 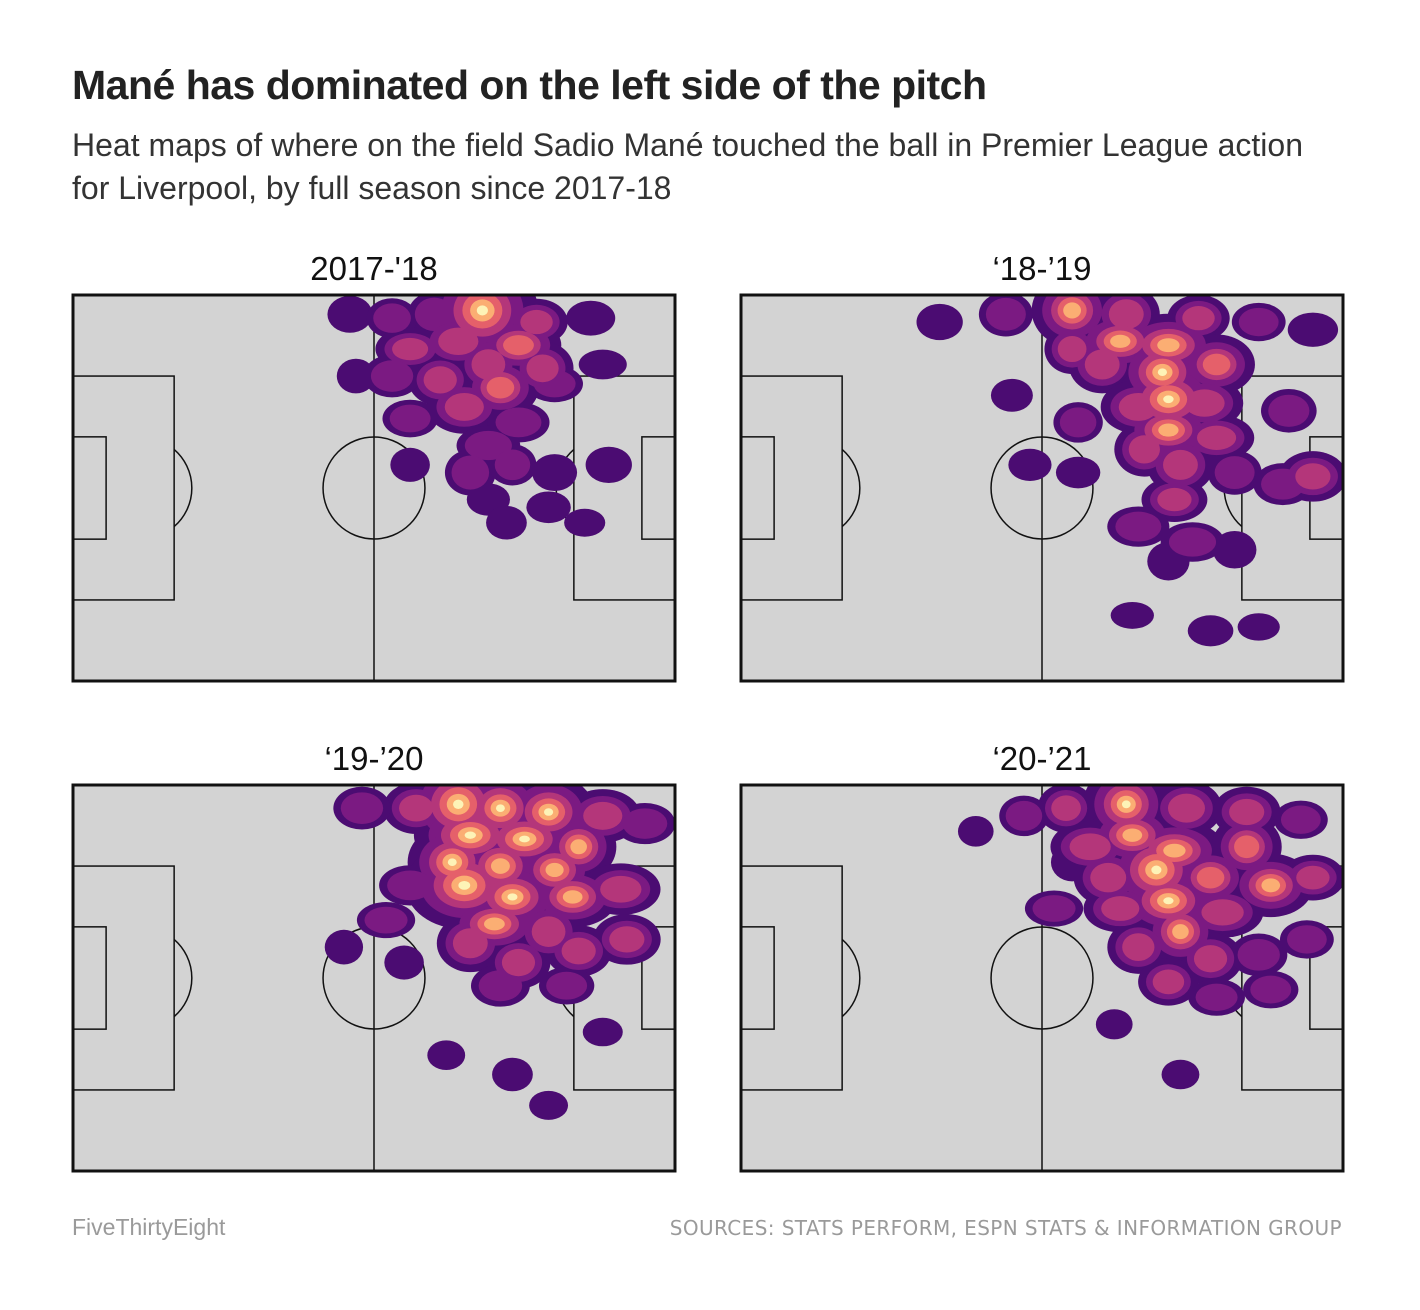 I want to click on panel-title: 2017-'18, so click(x=374, y=268).